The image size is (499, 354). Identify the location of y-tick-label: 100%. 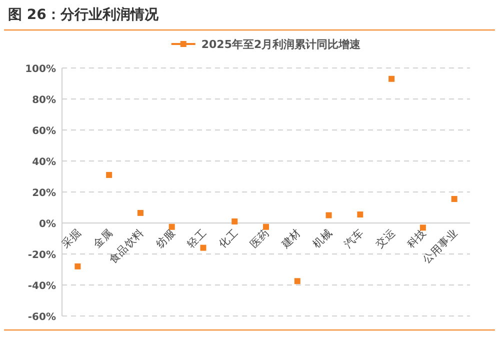
(40, 69).